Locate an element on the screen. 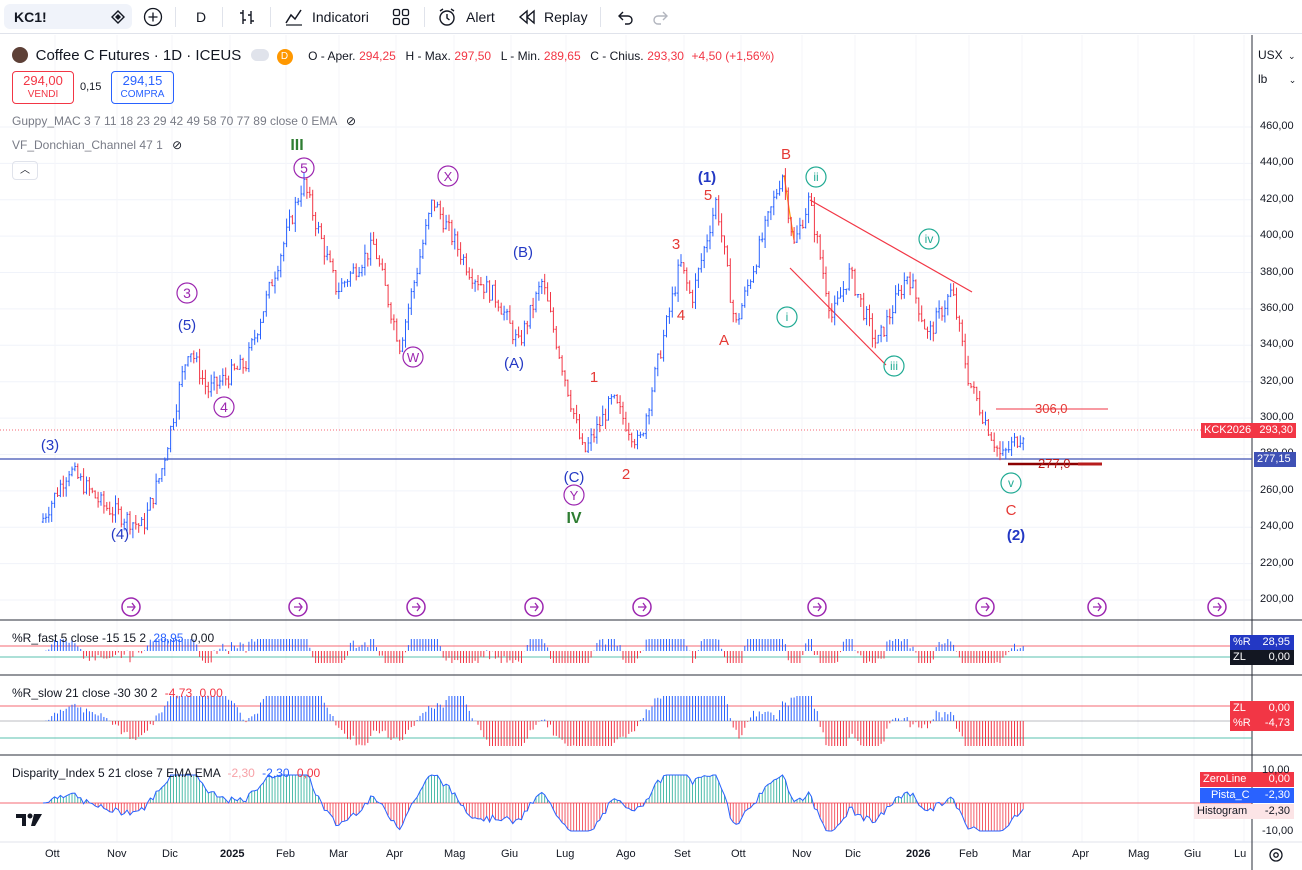 Image resolution: width=1302 pixels, height=870 pixels. close-value: 293,30 is located at coordinates (665, 56).